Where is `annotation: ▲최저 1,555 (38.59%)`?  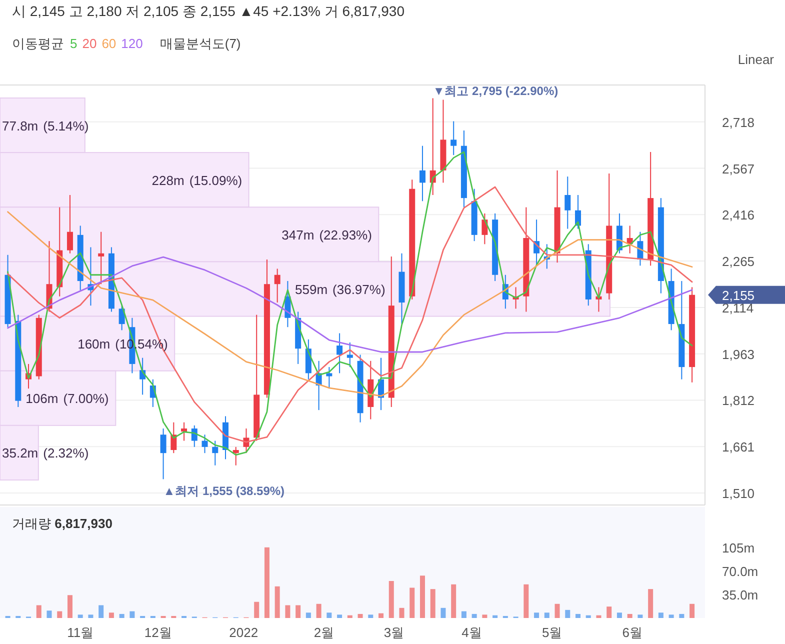 annotation: ▲최저 1,555 (38.59%) is located at coordinates (224, 491).